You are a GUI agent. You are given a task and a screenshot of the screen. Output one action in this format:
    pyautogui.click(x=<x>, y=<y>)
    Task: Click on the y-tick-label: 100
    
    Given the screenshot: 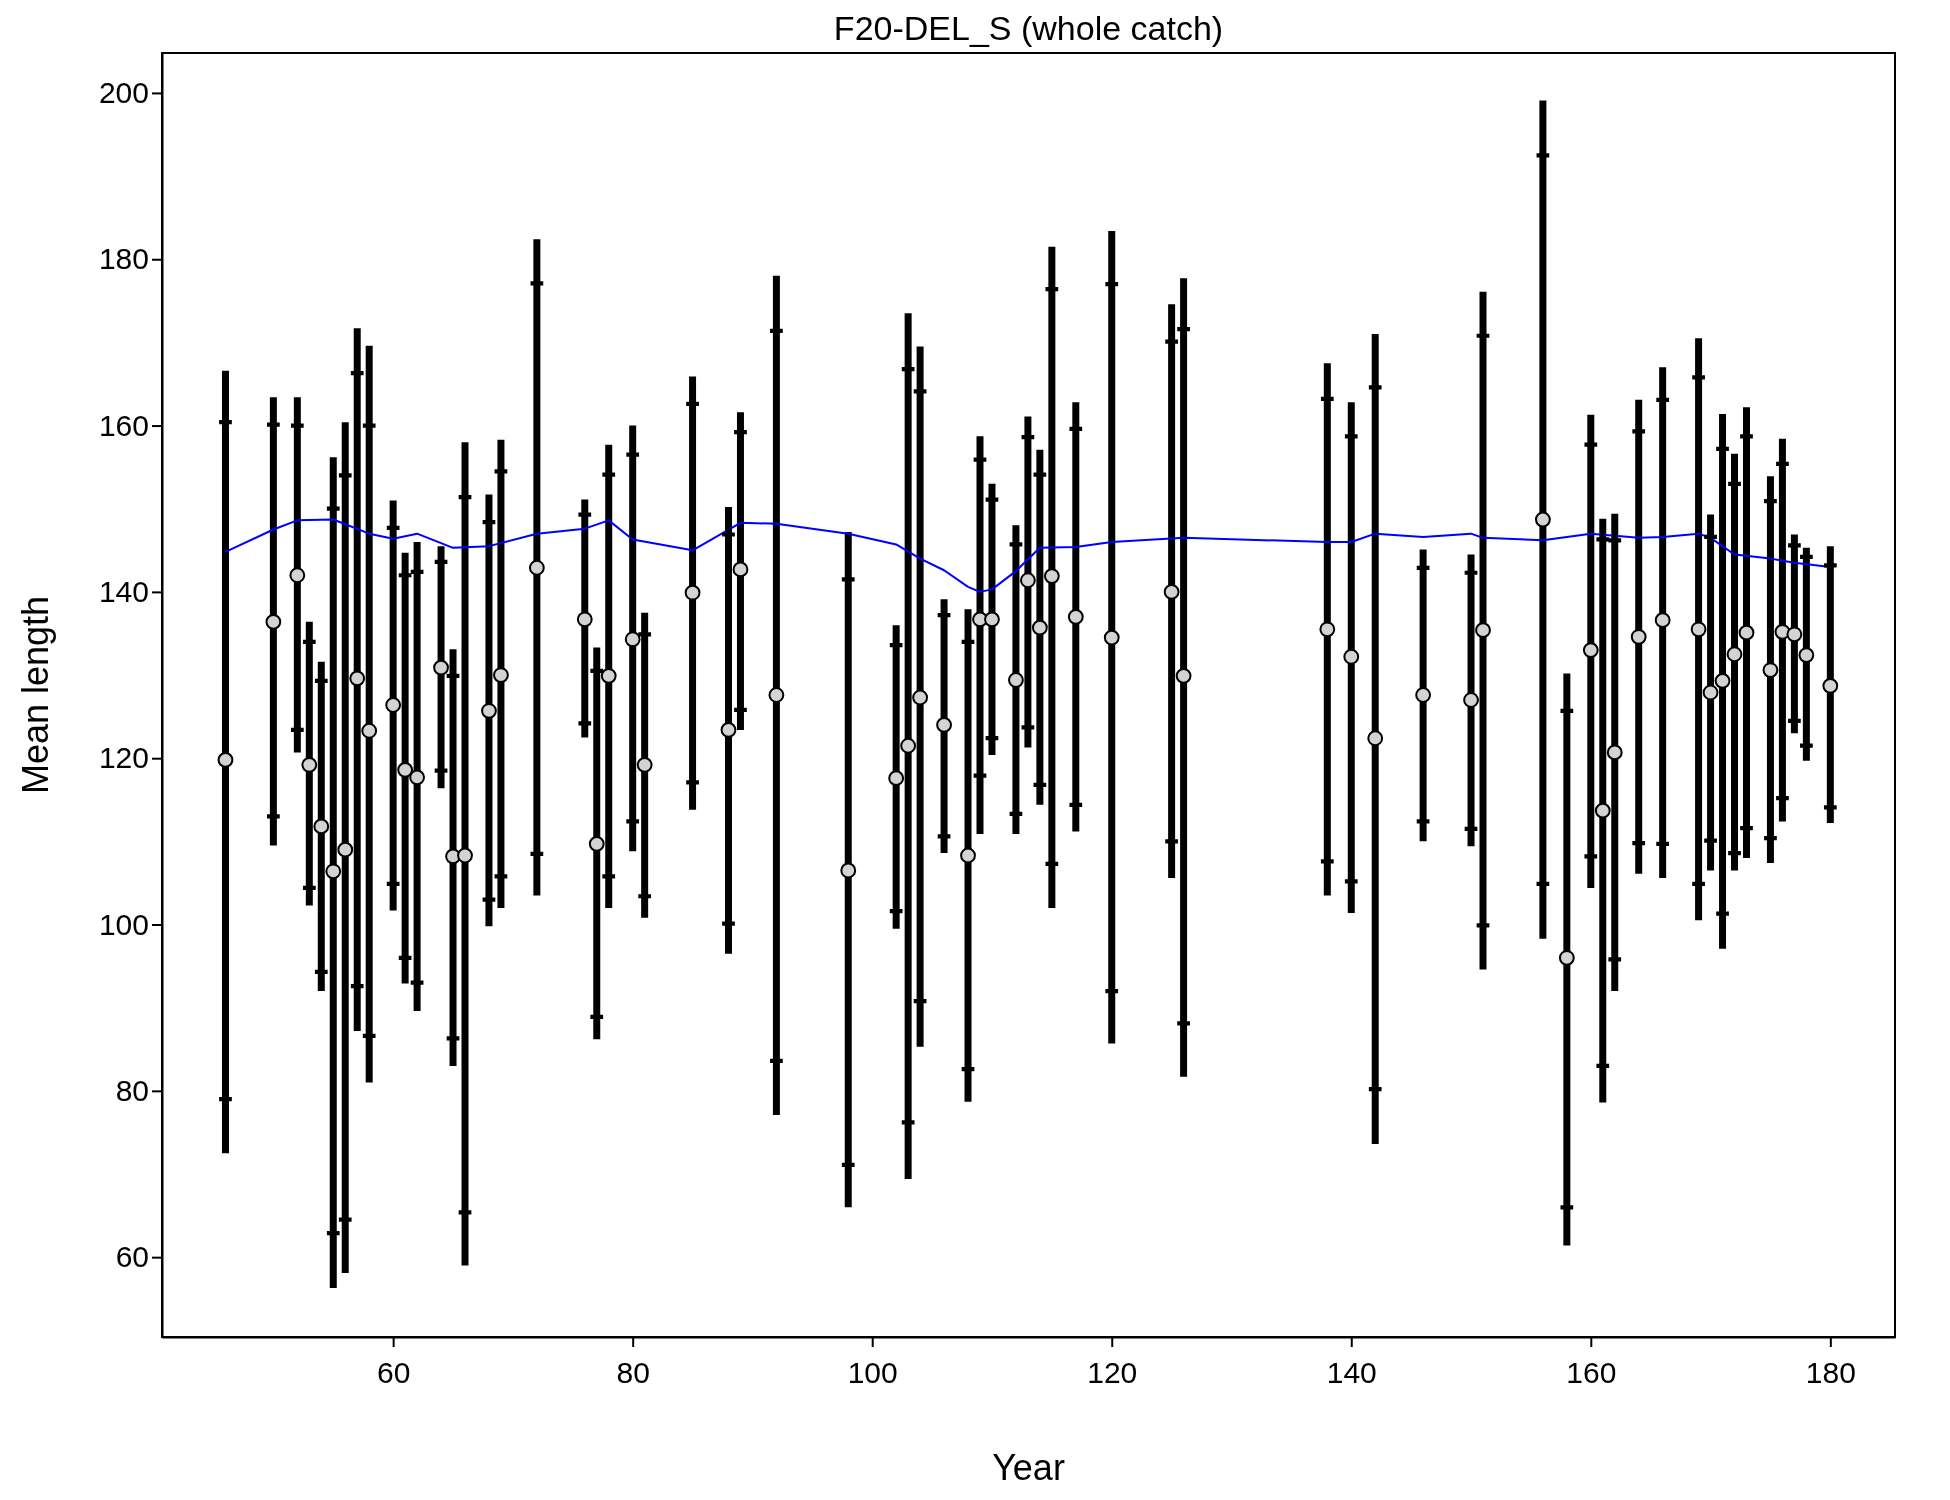 What is the action you would take?
    pyautogui.click(x=123, y=924)
    